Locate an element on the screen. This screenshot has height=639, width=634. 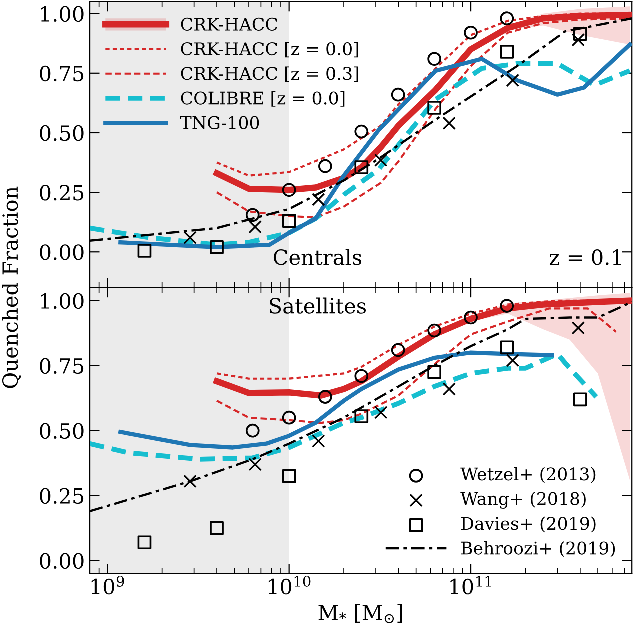
x-axis-title: M$_{*}$ [M$_{⊙}$] is located at coordinates (360, 614).